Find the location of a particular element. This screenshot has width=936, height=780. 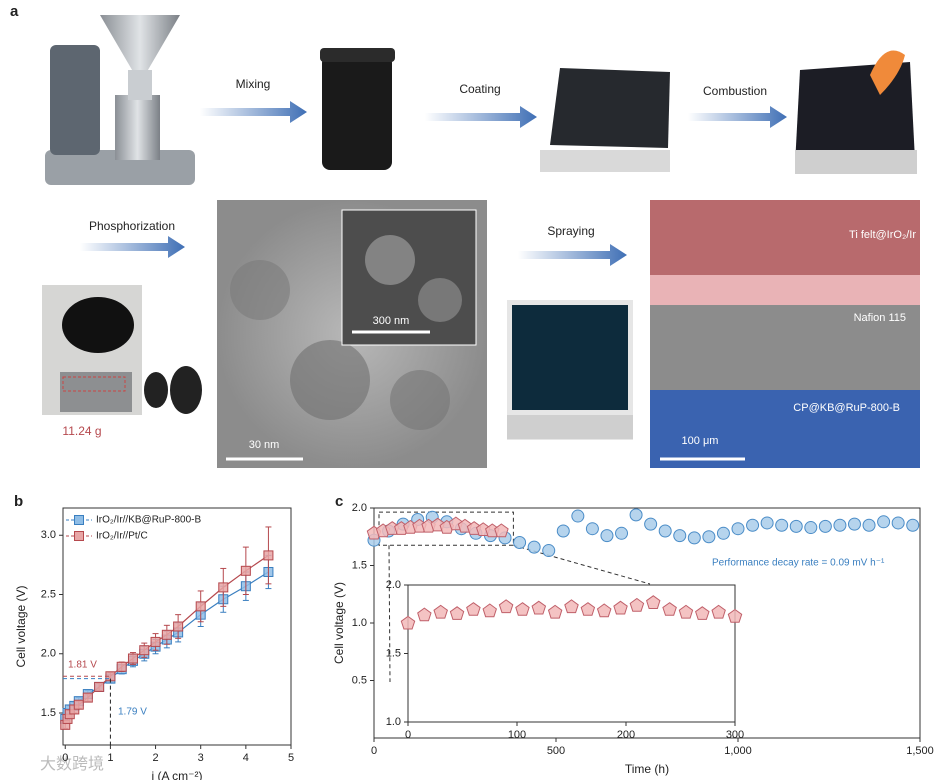

mass-label: 11.24 g is located at coordinates (81, 431).